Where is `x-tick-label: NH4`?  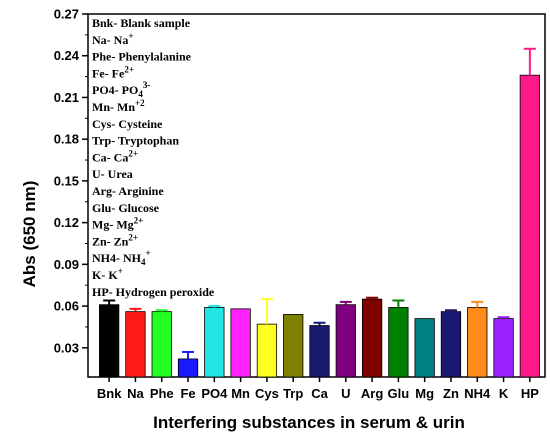
x-tick-label: NH4 is located at coordinates (477, 393).